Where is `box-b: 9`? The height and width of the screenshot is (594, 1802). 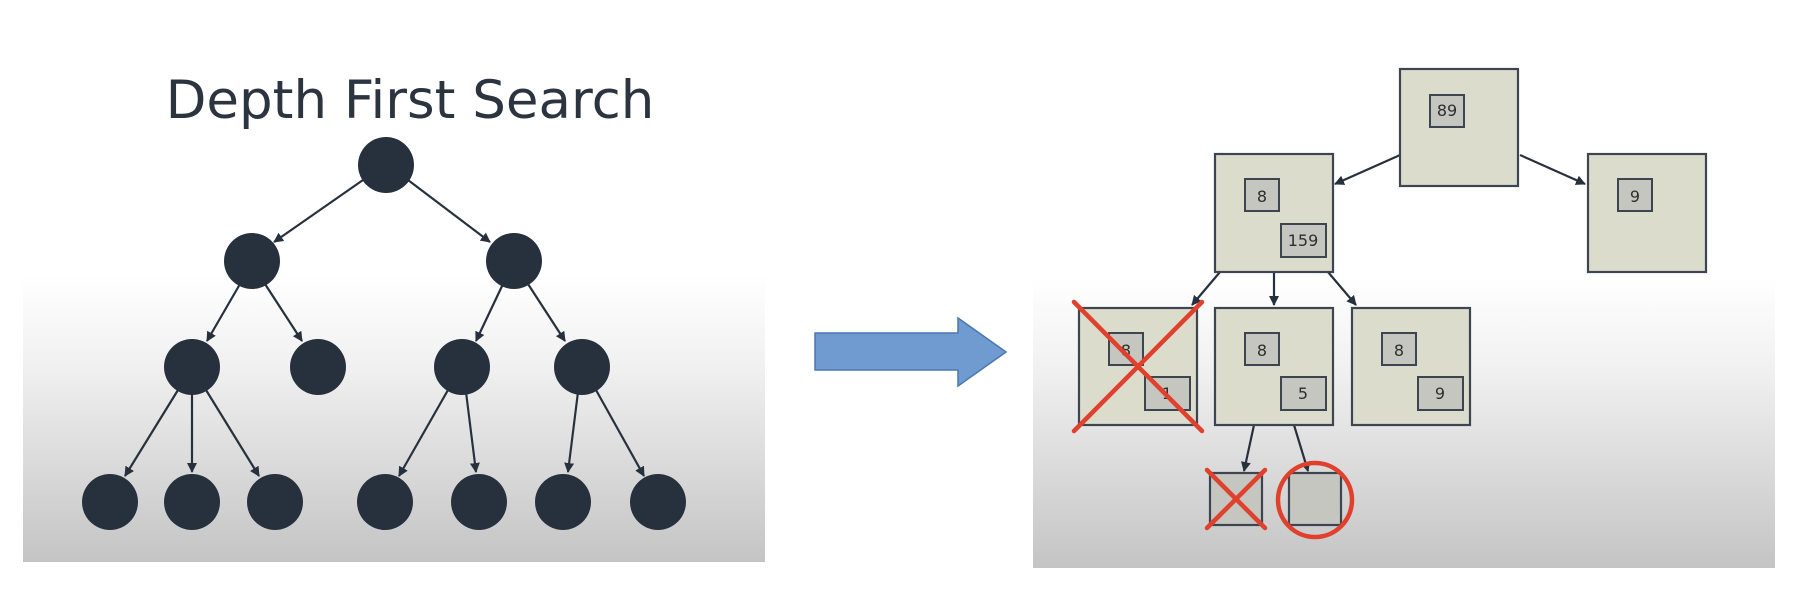
box-b: 9 is located at coordinates (1647, 213).